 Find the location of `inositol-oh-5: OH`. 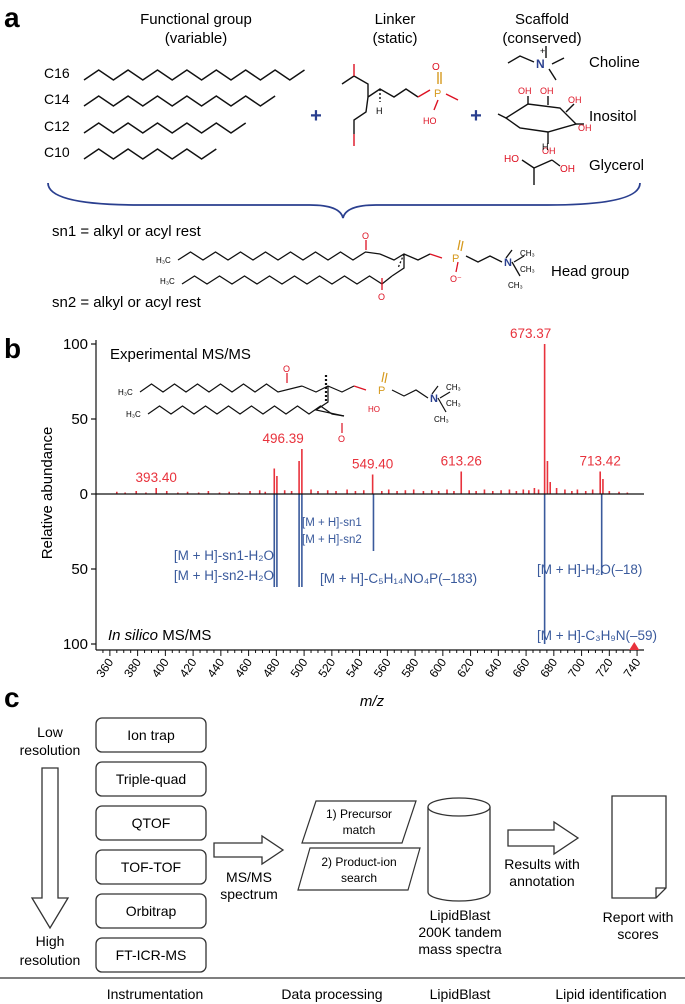

inositol-oh-5: OH is located at coordinates (549, 151).